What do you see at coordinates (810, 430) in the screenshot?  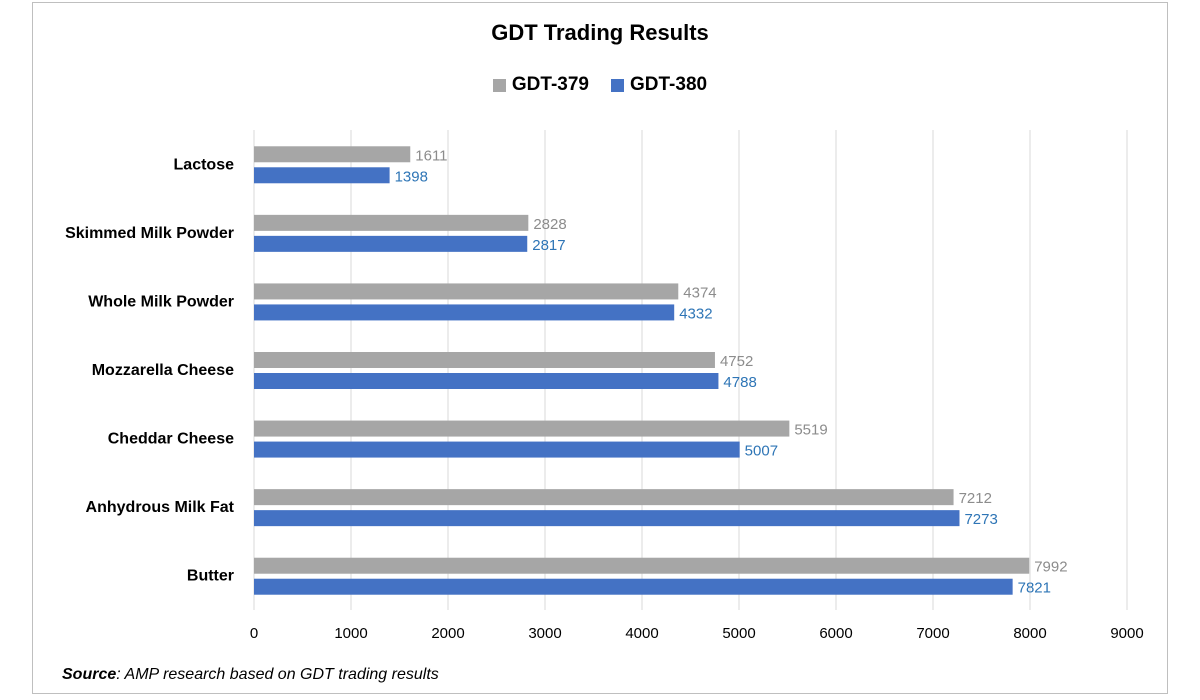 I see `data-label-4-series-1: 5519` at bounding box center [810, 430].